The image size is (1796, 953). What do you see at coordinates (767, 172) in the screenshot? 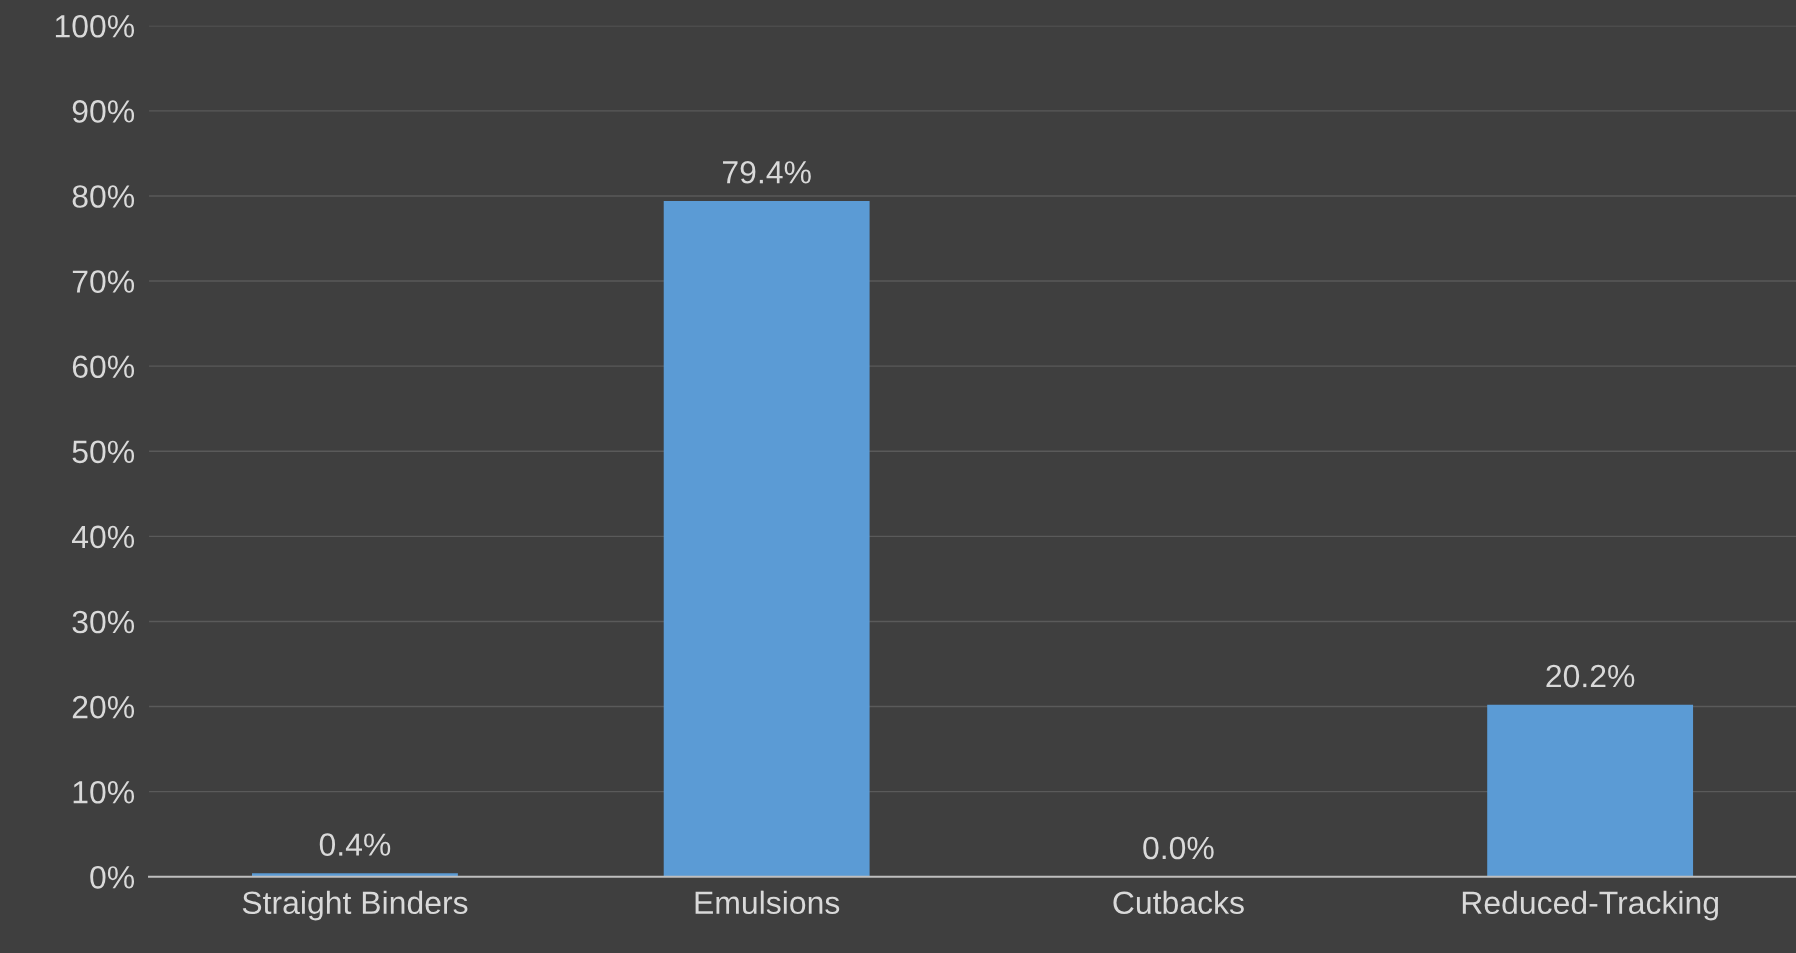
I see `data-label: 79.4%` at bounding box center [767, 172].